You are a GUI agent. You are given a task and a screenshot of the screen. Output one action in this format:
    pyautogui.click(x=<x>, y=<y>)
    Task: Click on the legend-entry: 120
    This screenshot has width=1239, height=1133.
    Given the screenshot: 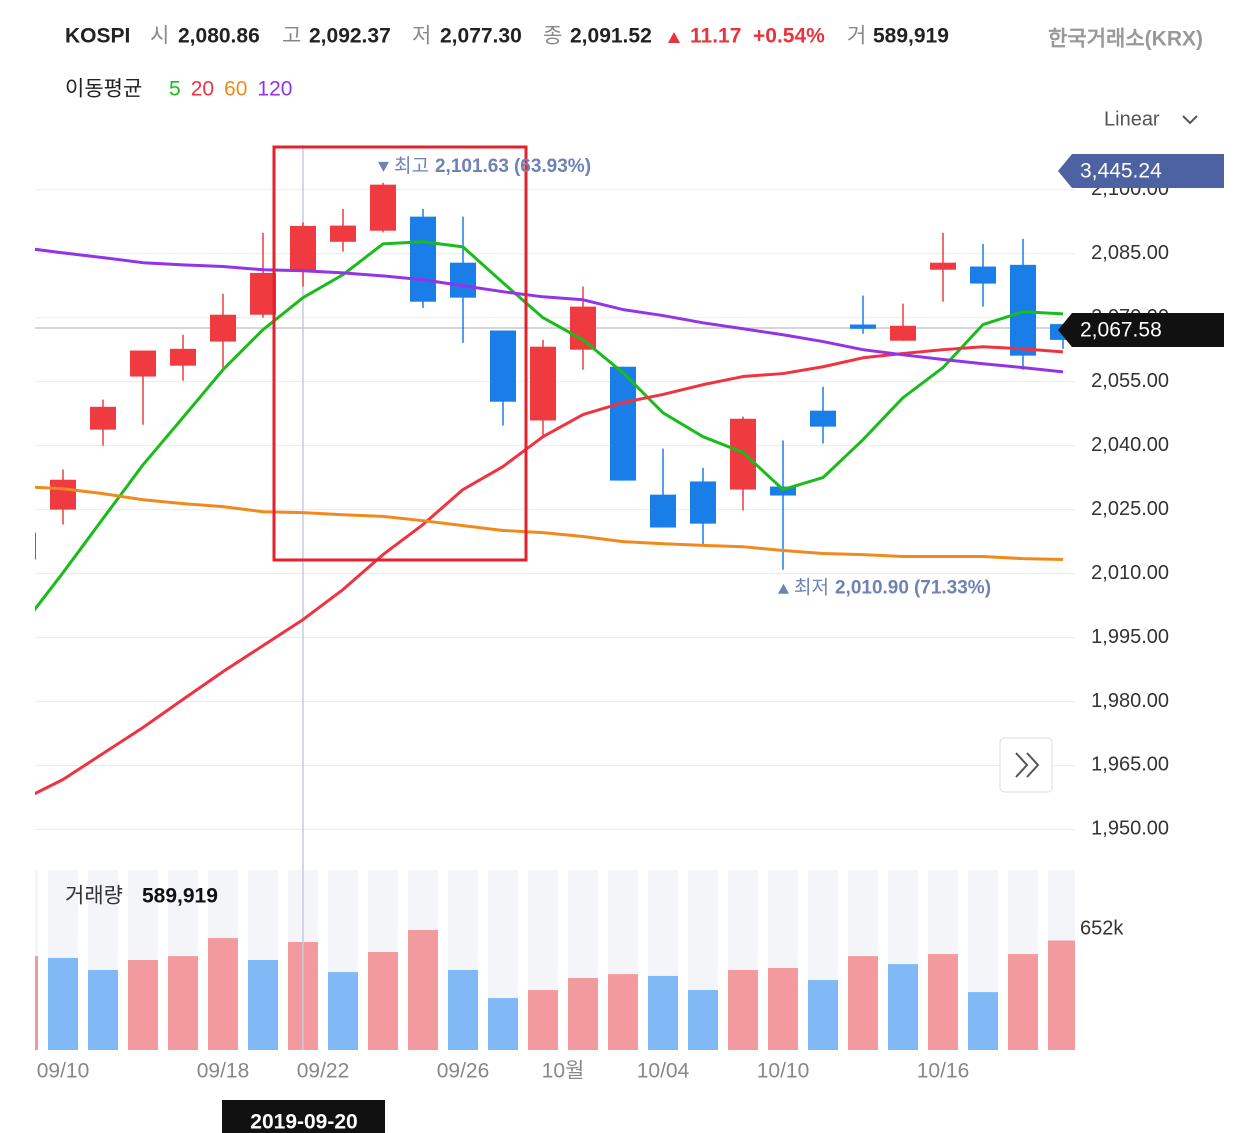 What is the action you would take?
    pyautogui.click(x=274, y=89)
    